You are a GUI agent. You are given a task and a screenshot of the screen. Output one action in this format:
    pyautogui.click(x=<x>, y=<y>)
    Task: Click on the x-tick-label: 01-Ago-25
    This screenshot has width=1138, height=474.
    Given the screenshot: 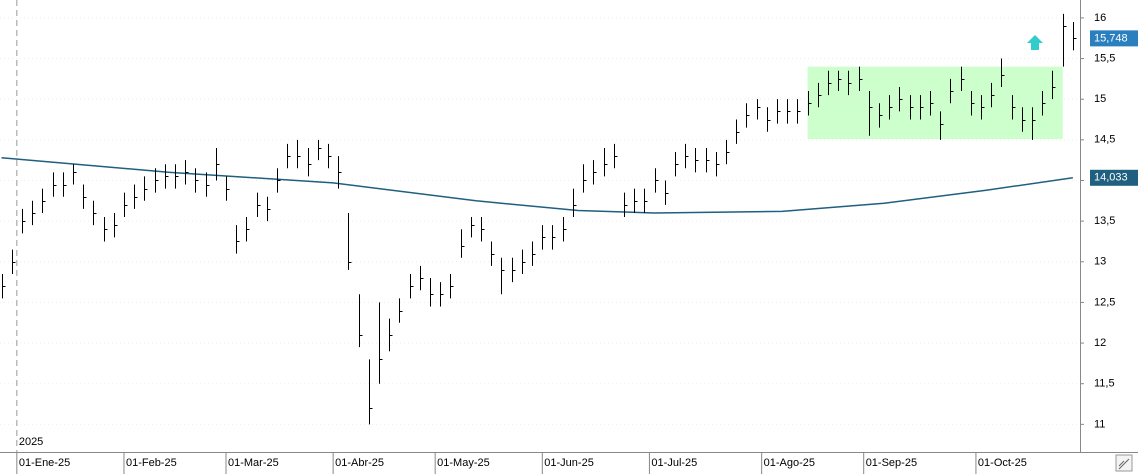 What is the action you would take?
    pyautogui.click(x=789, y=463)
    